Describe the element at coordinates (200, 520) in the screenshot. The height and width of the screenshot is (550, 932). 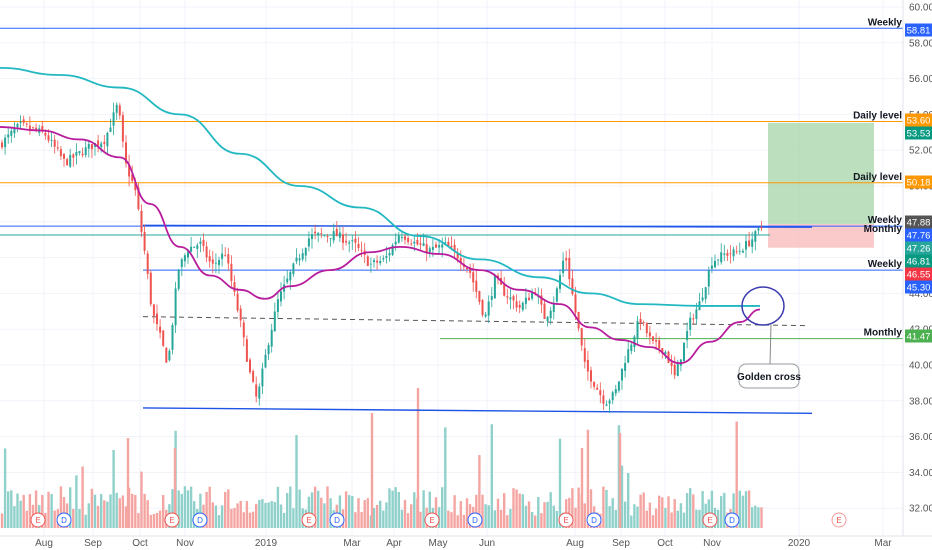
I see `event-marker-letter: D` at that location.